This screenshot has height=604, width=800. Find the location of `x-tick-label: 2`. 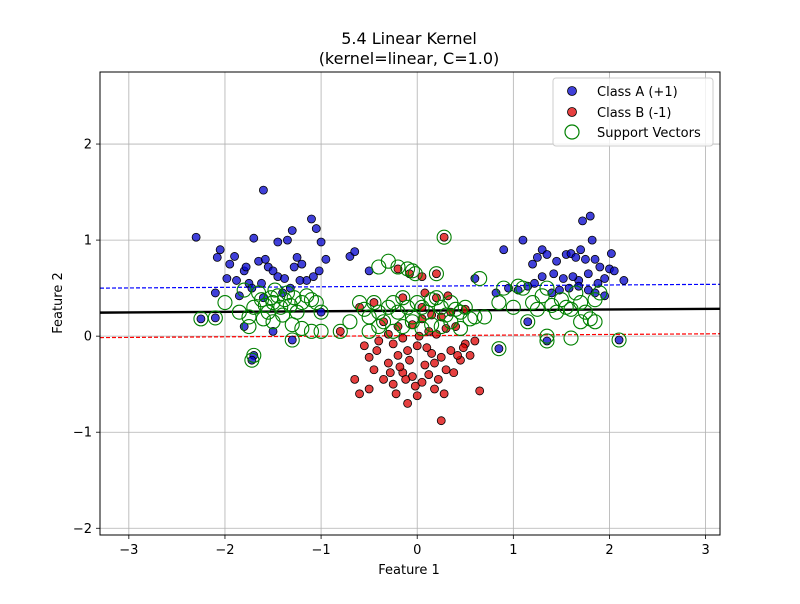

x-tick-label: 2 is located at coordinates (609, 550).